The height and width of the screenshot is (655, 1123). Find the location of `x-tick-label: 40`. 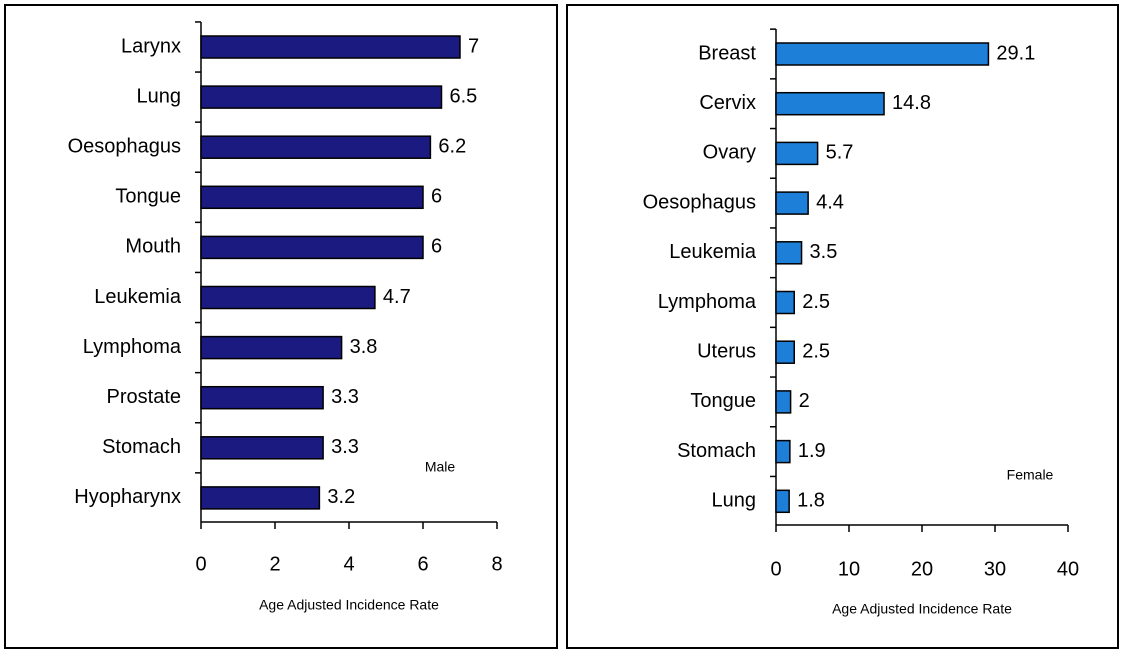

x-tick-label: 40 is located at coordinates (1068, 569).